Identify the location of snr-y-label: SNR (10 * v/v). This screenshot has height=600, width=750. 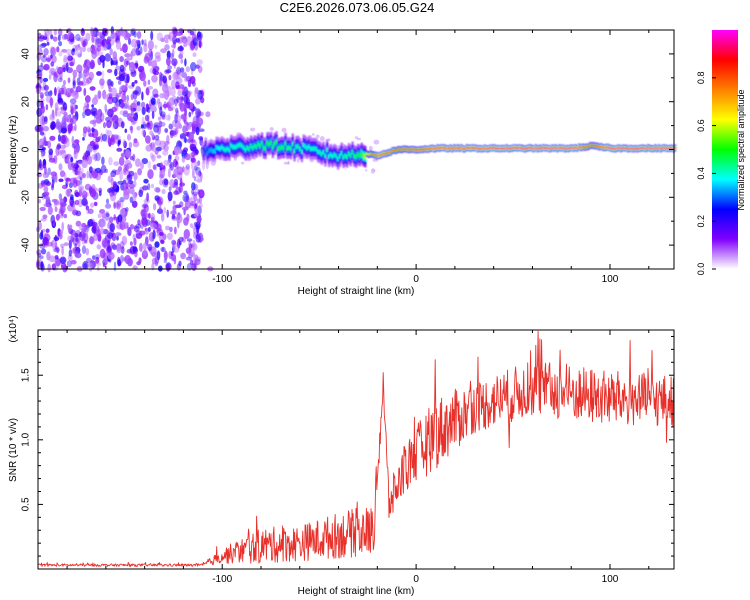
(13, 450).